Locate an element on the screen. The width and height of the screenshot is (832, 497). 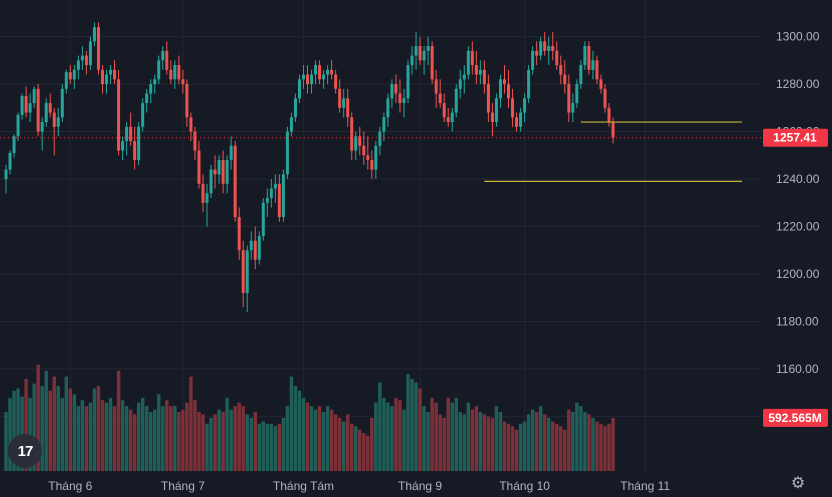
current-price-value: 1257.41 is located at coordinates (795, 138).